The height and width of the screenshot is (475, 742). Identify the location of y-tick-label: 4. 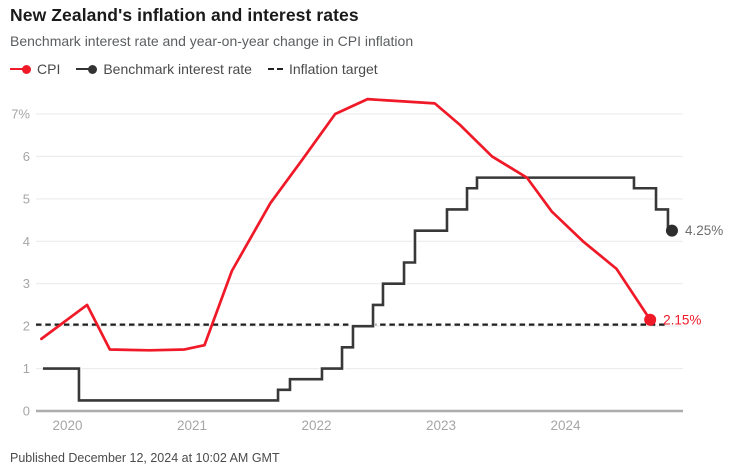
(26, 241).